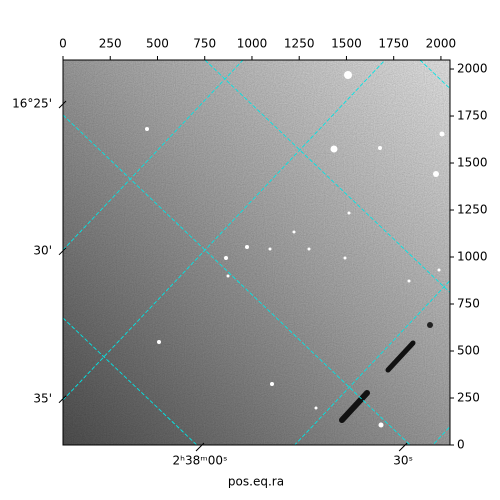 Image resolution: width=500 pixels, height=500 pixels. What do you see at coordinates (472, 69) in the screenshot?
I see `y-tick-label: 2000` at bounding box center [472, 69].